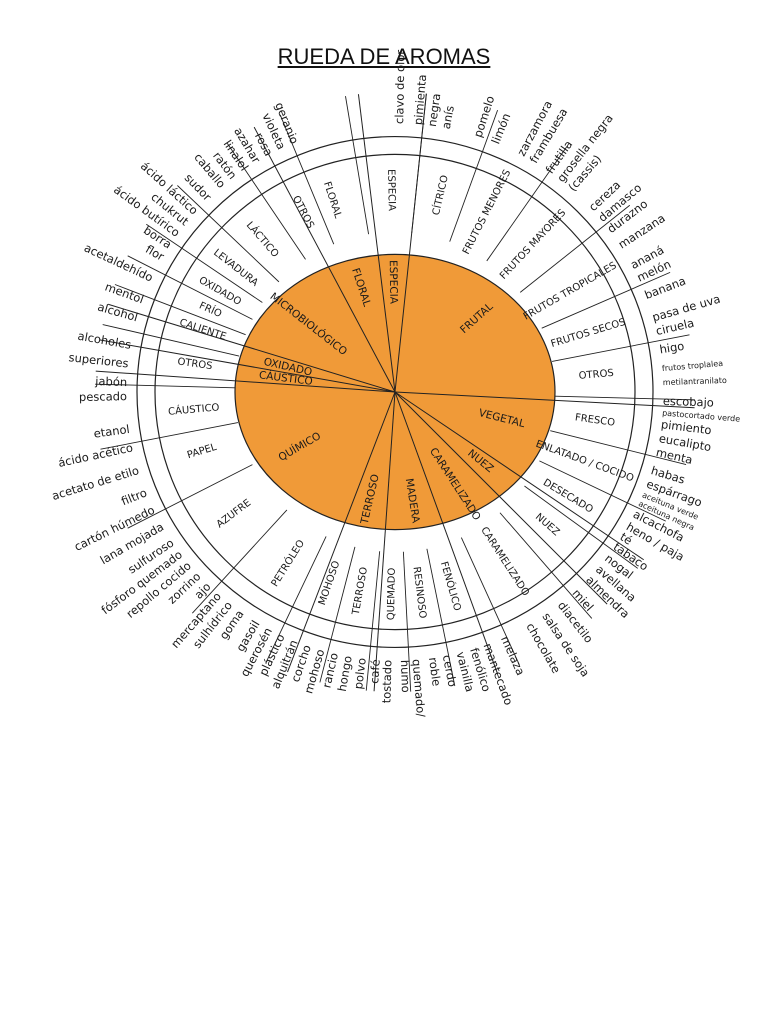 Image resolution: width=768 pixels, height=1024 pixels. Describe the element at coordinates (448, 117) in the screenshot. I see `descriptor-label: anís` at that location.